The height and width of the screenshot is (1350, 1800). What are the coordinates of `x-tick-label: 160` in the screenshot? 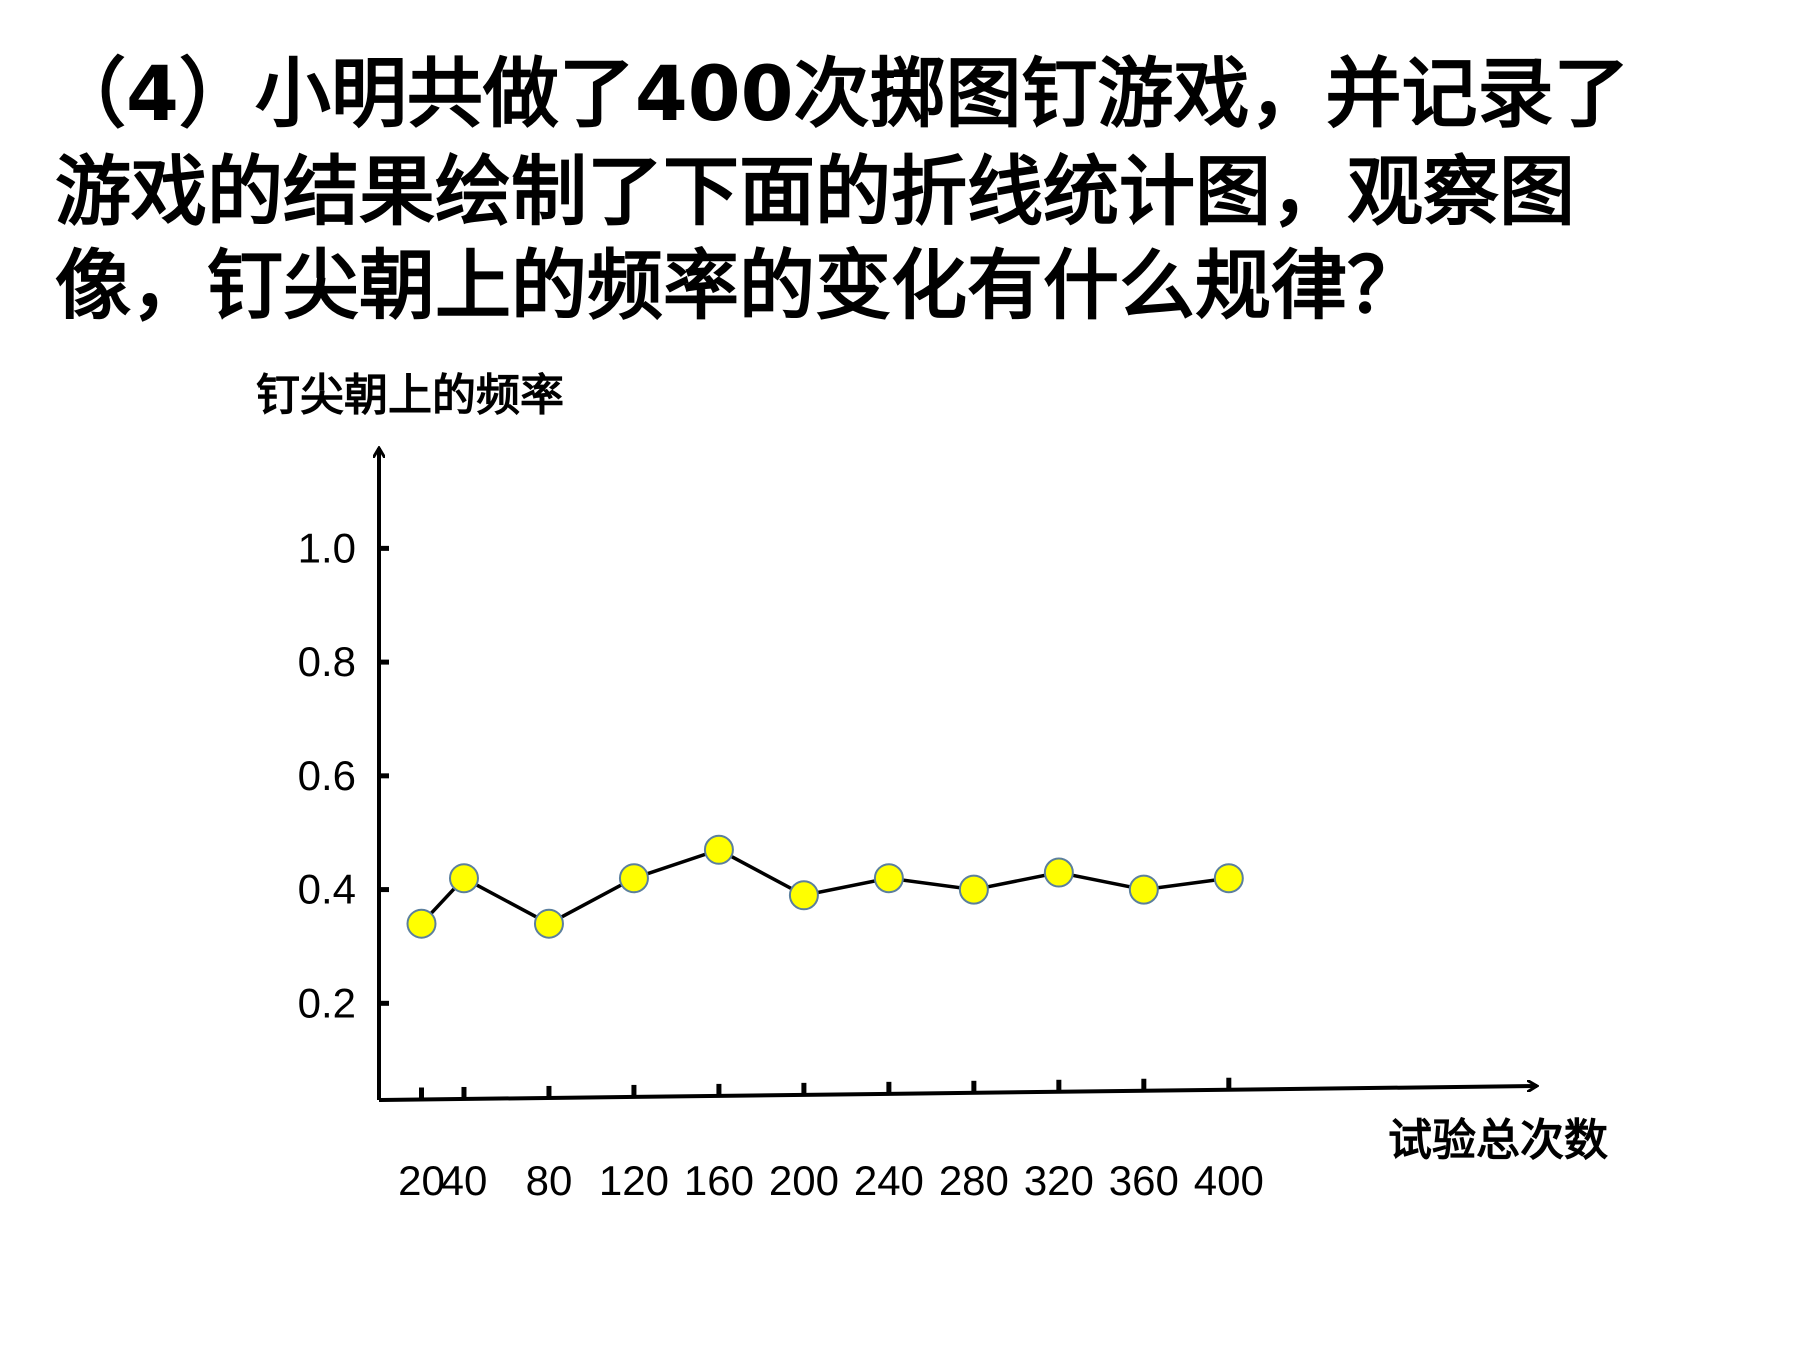 It's located at (719, 1180).